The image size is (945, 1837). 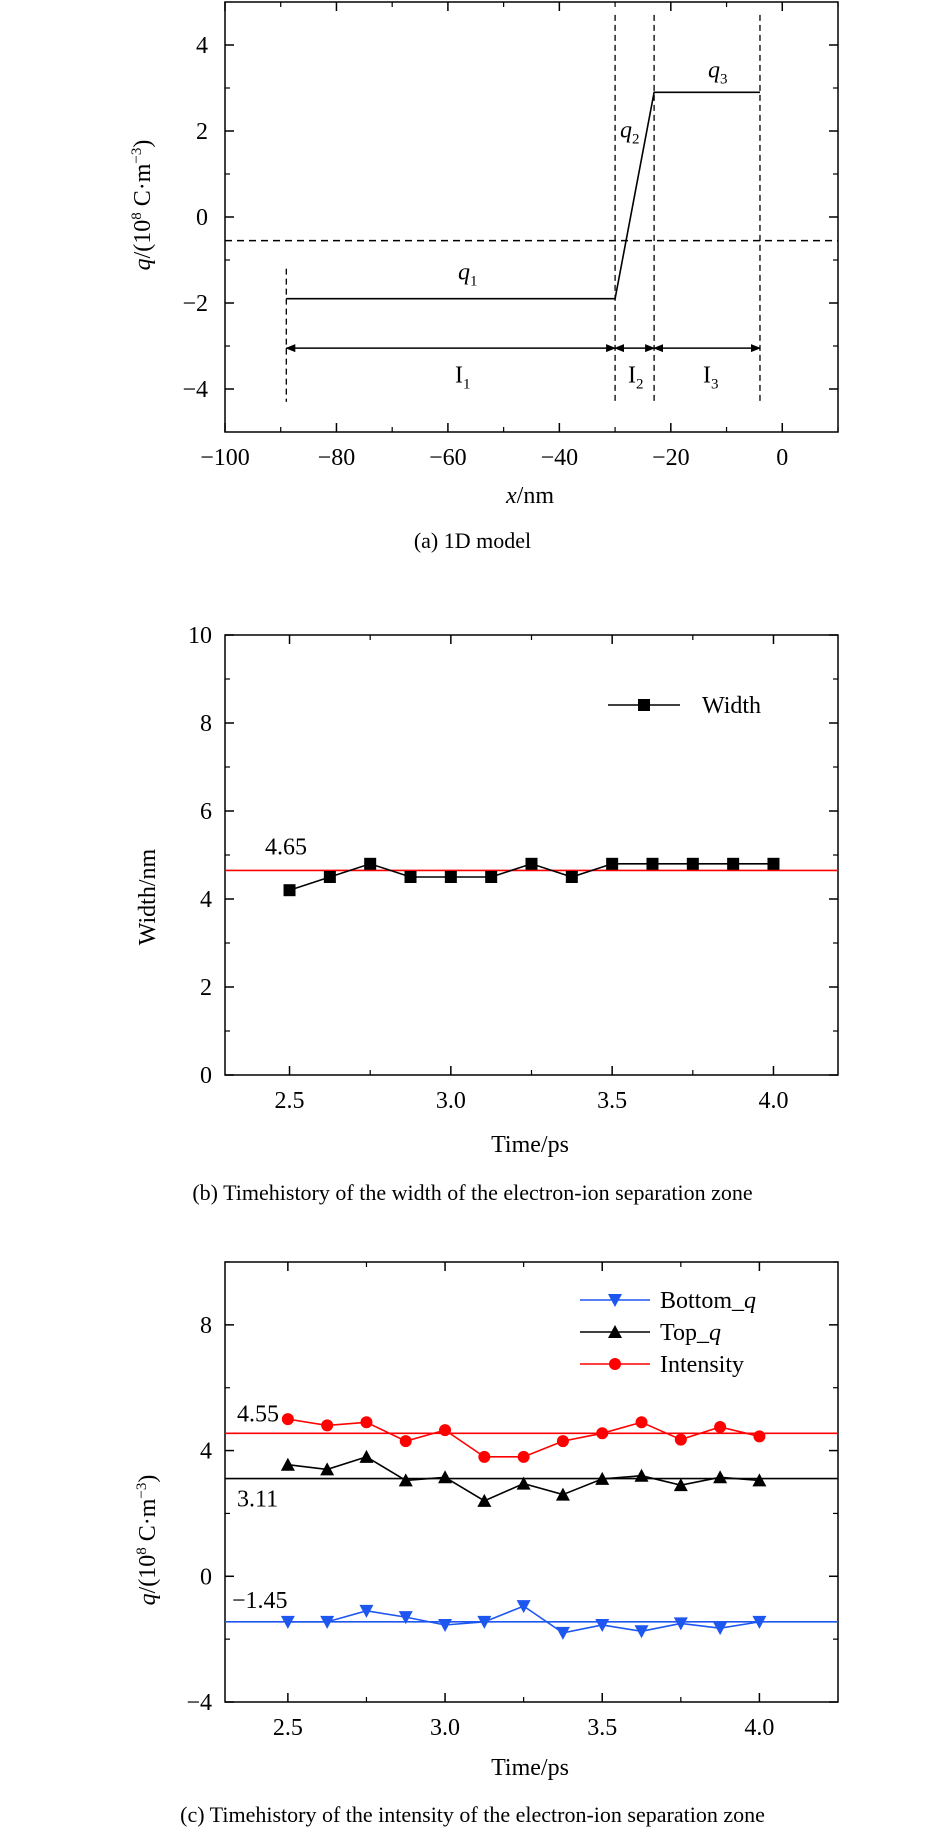 I want to click on x-axis-title: x/nm, so click(x=529, y=496).